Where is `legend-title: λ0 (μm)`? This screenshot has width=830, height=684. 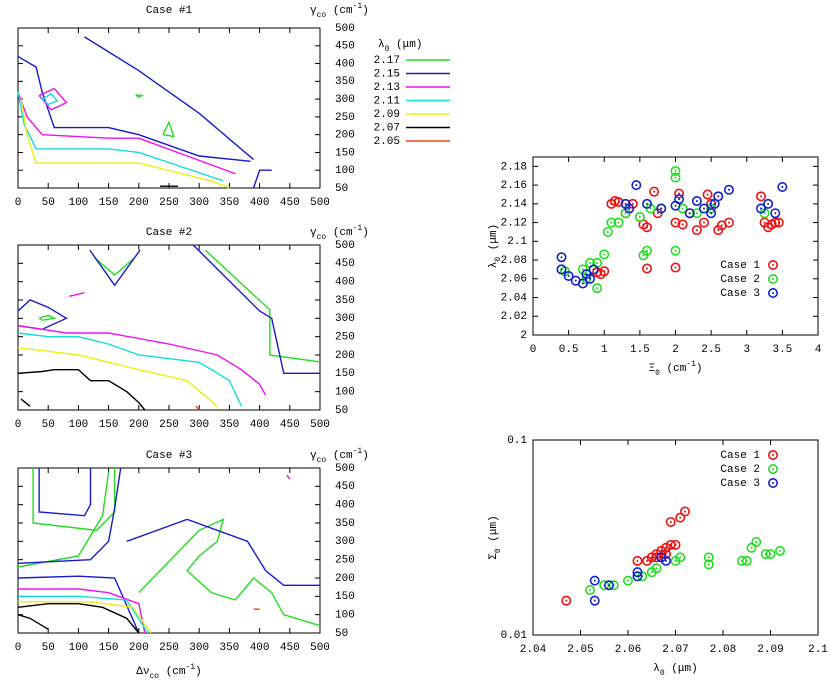 legend-title: λ0 (μm) is located at coordinates (400, 46).